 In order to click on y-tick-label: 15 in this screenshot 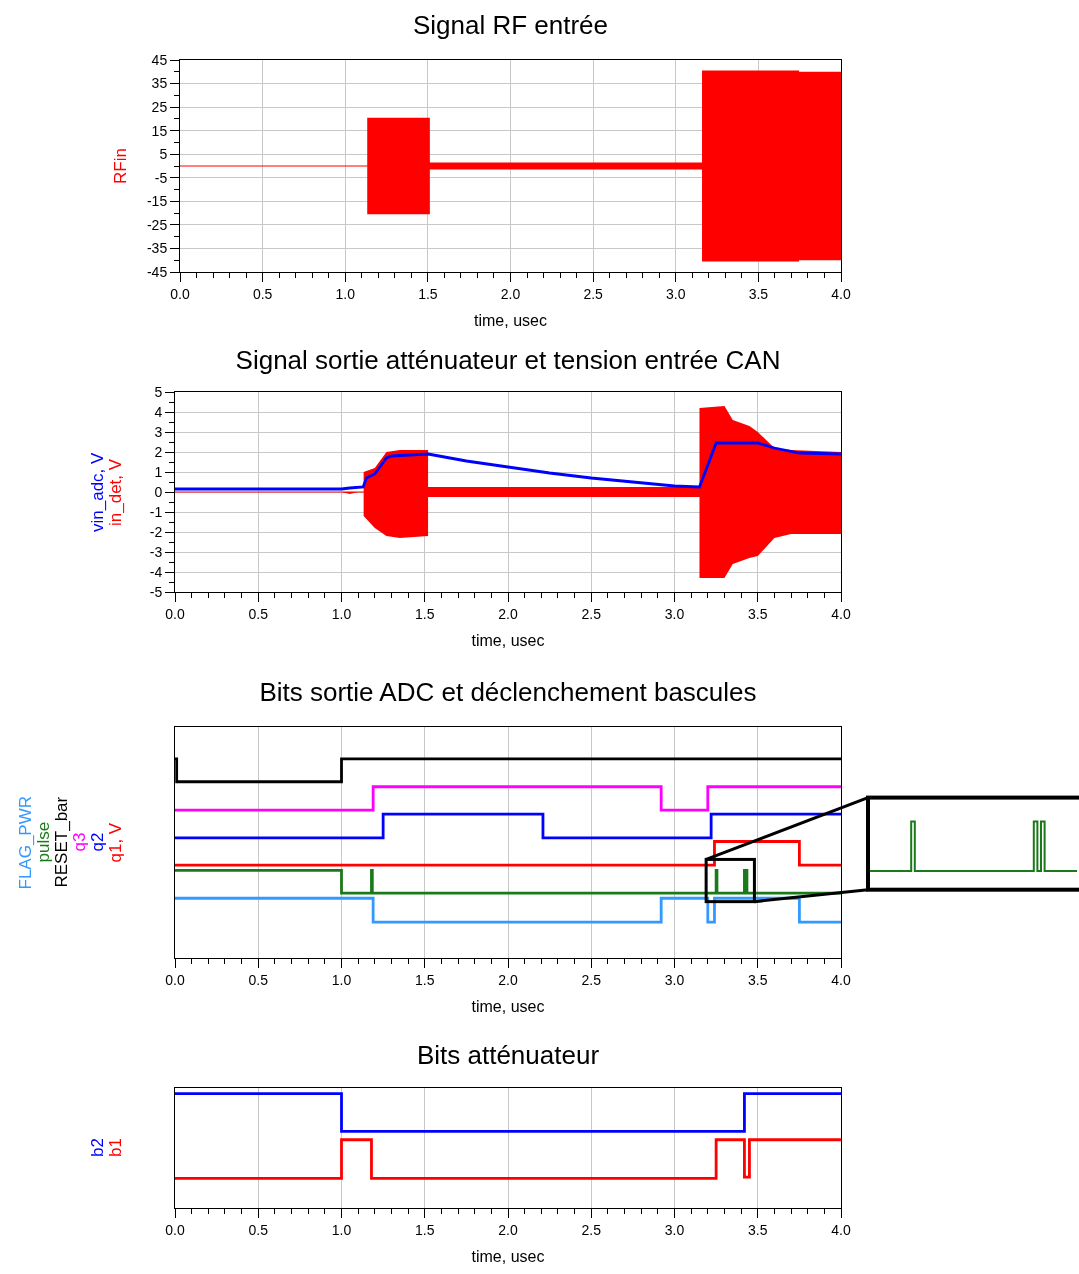, I will do `click(159, 130)`.